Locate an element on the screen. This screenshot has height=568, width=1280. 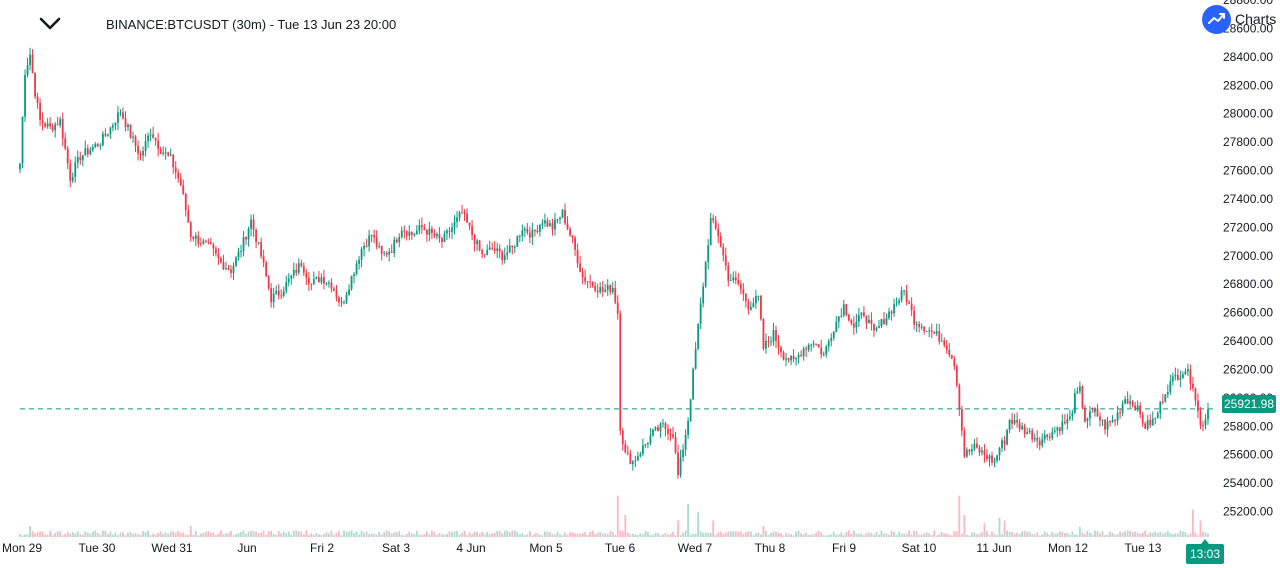
brand-logo: Charts is located at coordinates (1239, 19).